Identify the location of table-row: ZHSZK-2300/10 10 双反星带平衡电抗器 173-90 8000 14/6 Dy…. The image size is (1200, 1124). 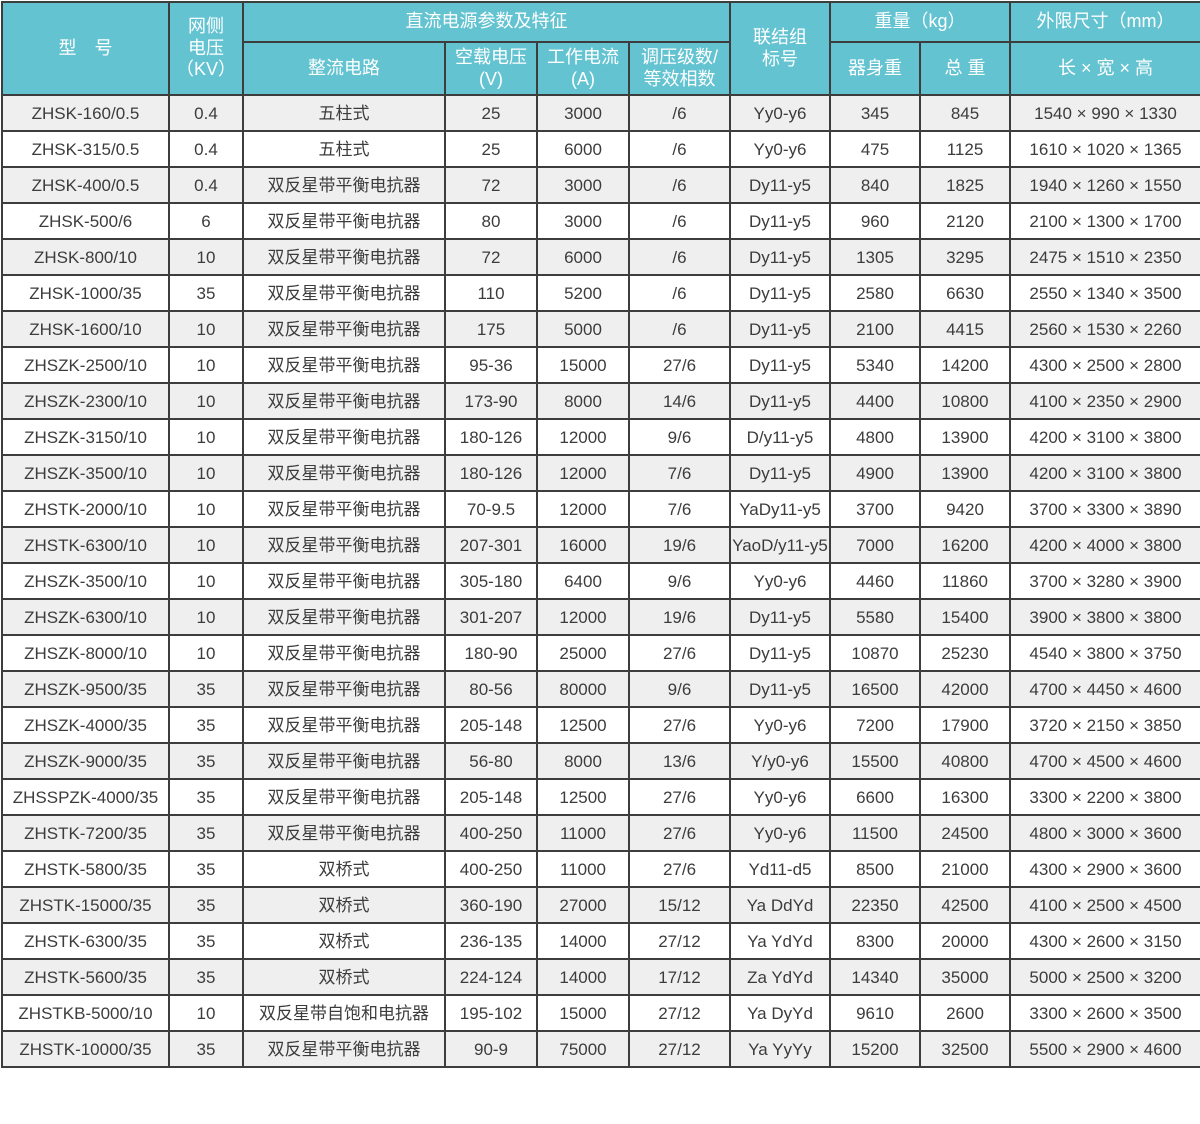
(600, 401).